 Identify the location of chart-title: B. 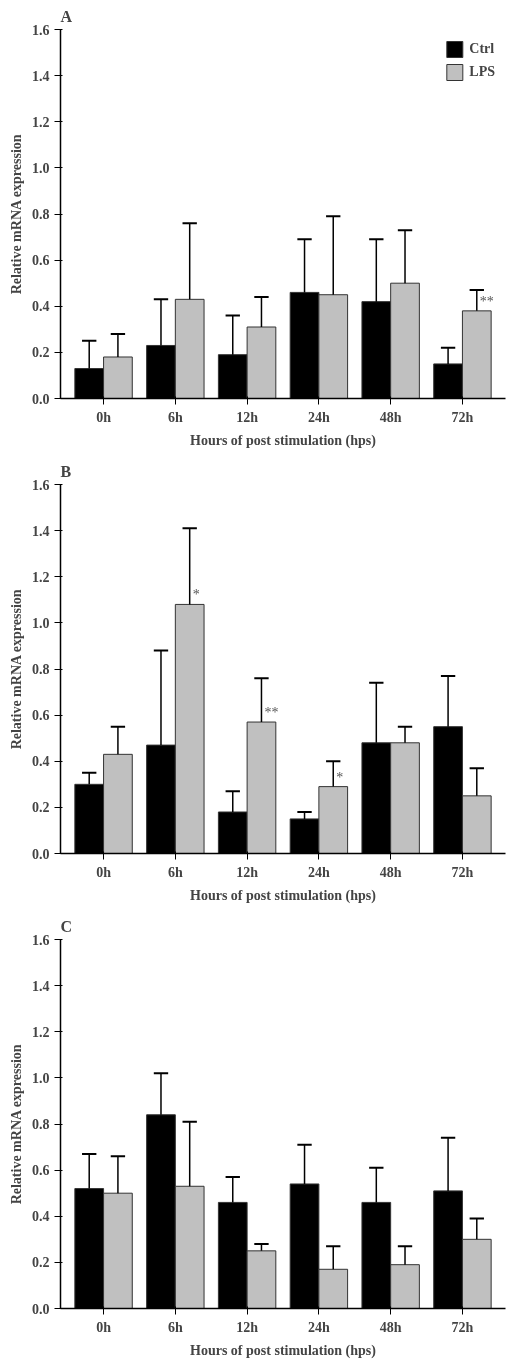
(66, 471).